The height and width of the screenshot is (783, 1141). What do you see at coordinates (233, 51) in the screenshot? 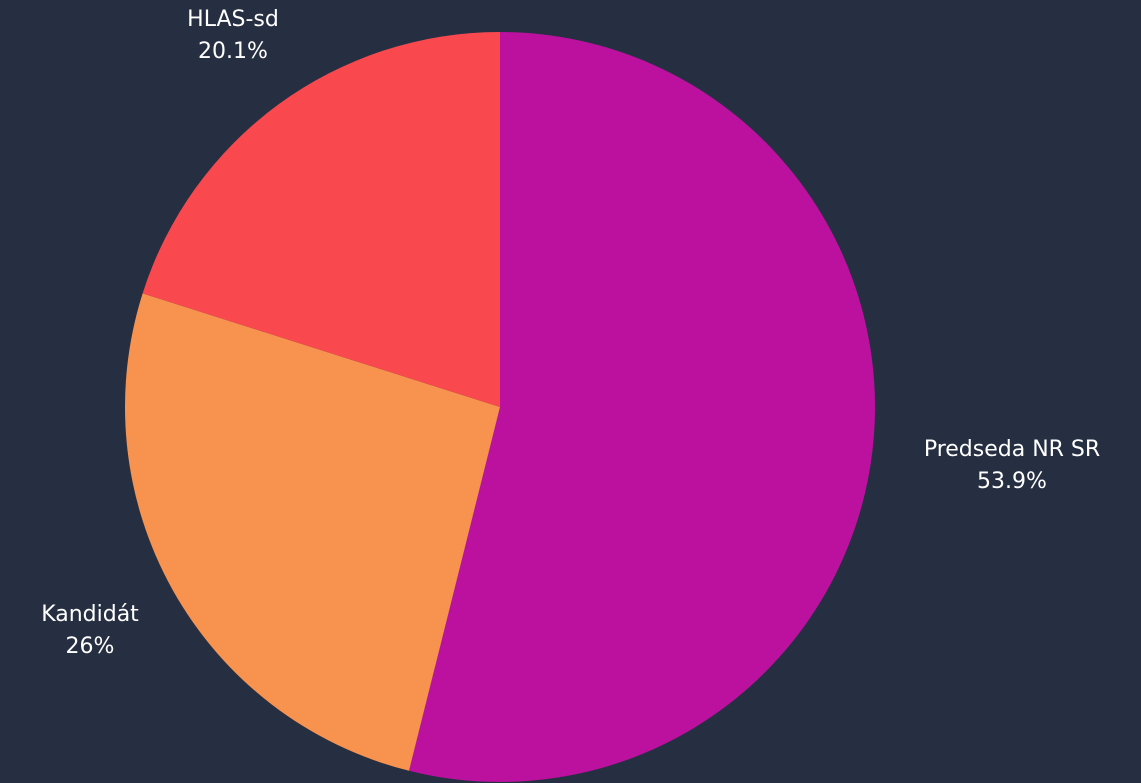
I see `slice-value-label-3: 20.1%` at bounding box center [233, 51].